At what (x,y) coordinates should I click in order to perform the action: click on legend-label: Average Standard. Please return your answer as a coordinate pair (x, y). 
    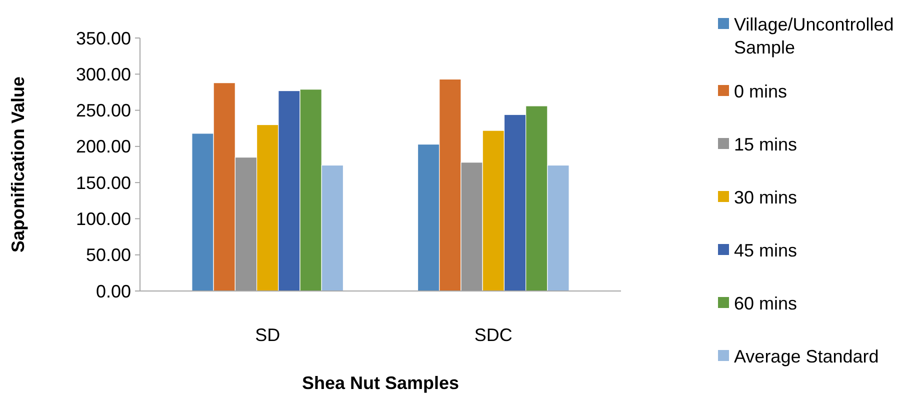
    Looking at the image, I should click on (806, 356).